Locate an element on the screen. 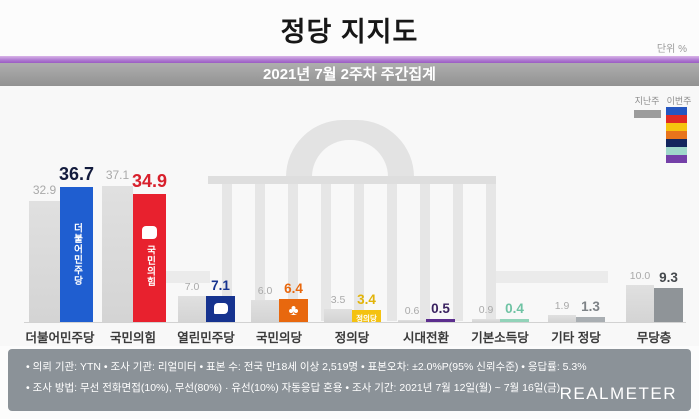 Image resolution: width=699 pixels, height=419 pixels. category-label: 시대전환 is located at coordinates (425, 338).